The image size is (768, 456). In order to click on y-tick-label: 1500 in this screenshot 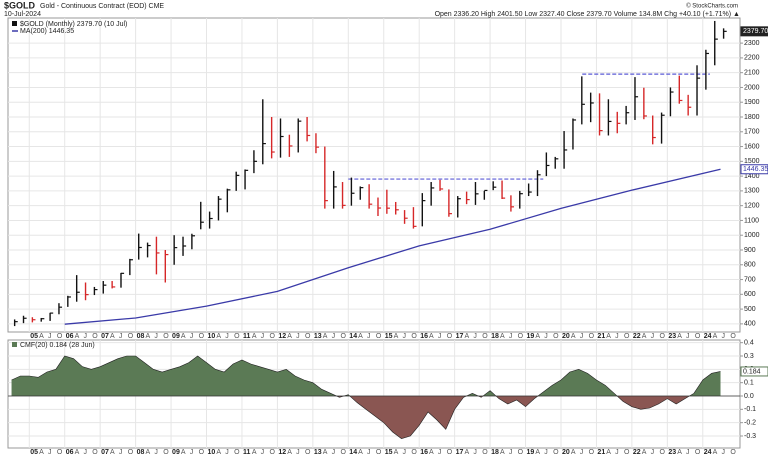, I will do `click(752, 161)`.